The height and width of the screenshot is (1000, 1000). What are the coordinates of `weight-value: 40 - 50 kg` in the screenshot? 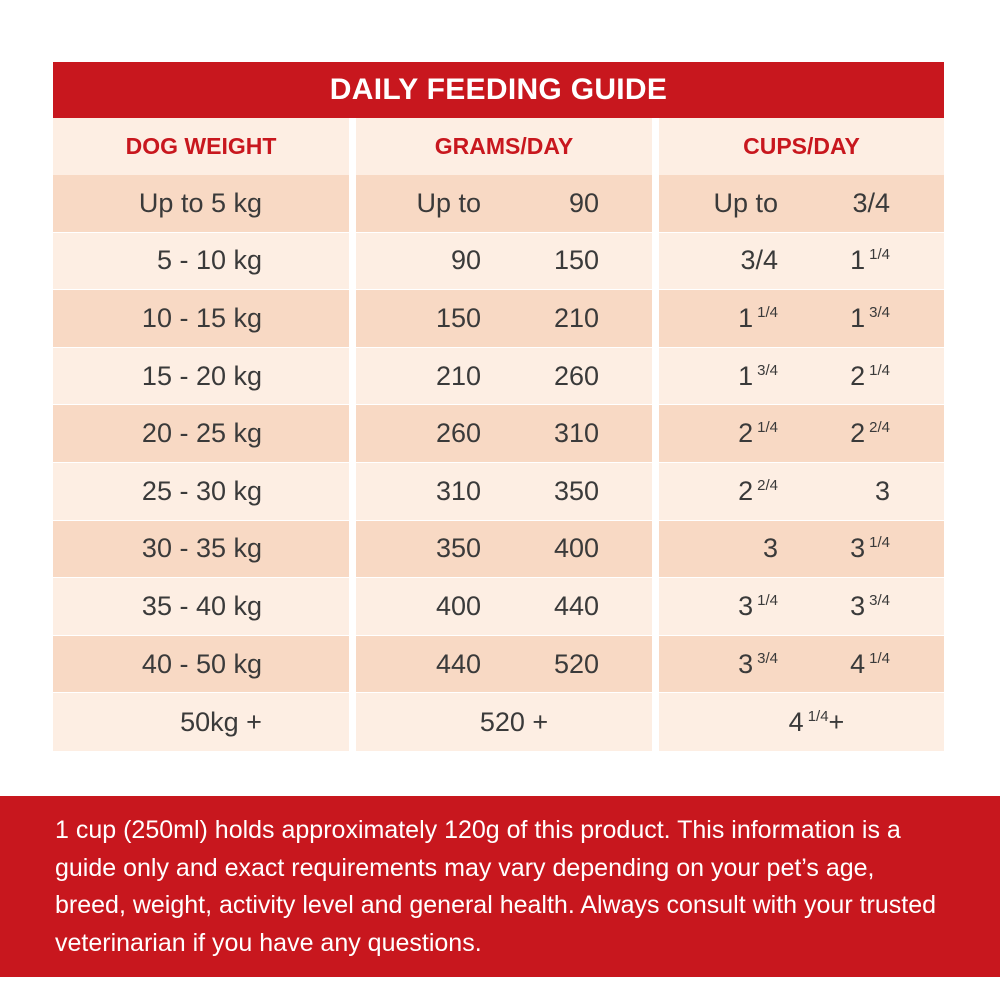 It's located at (201, 663).